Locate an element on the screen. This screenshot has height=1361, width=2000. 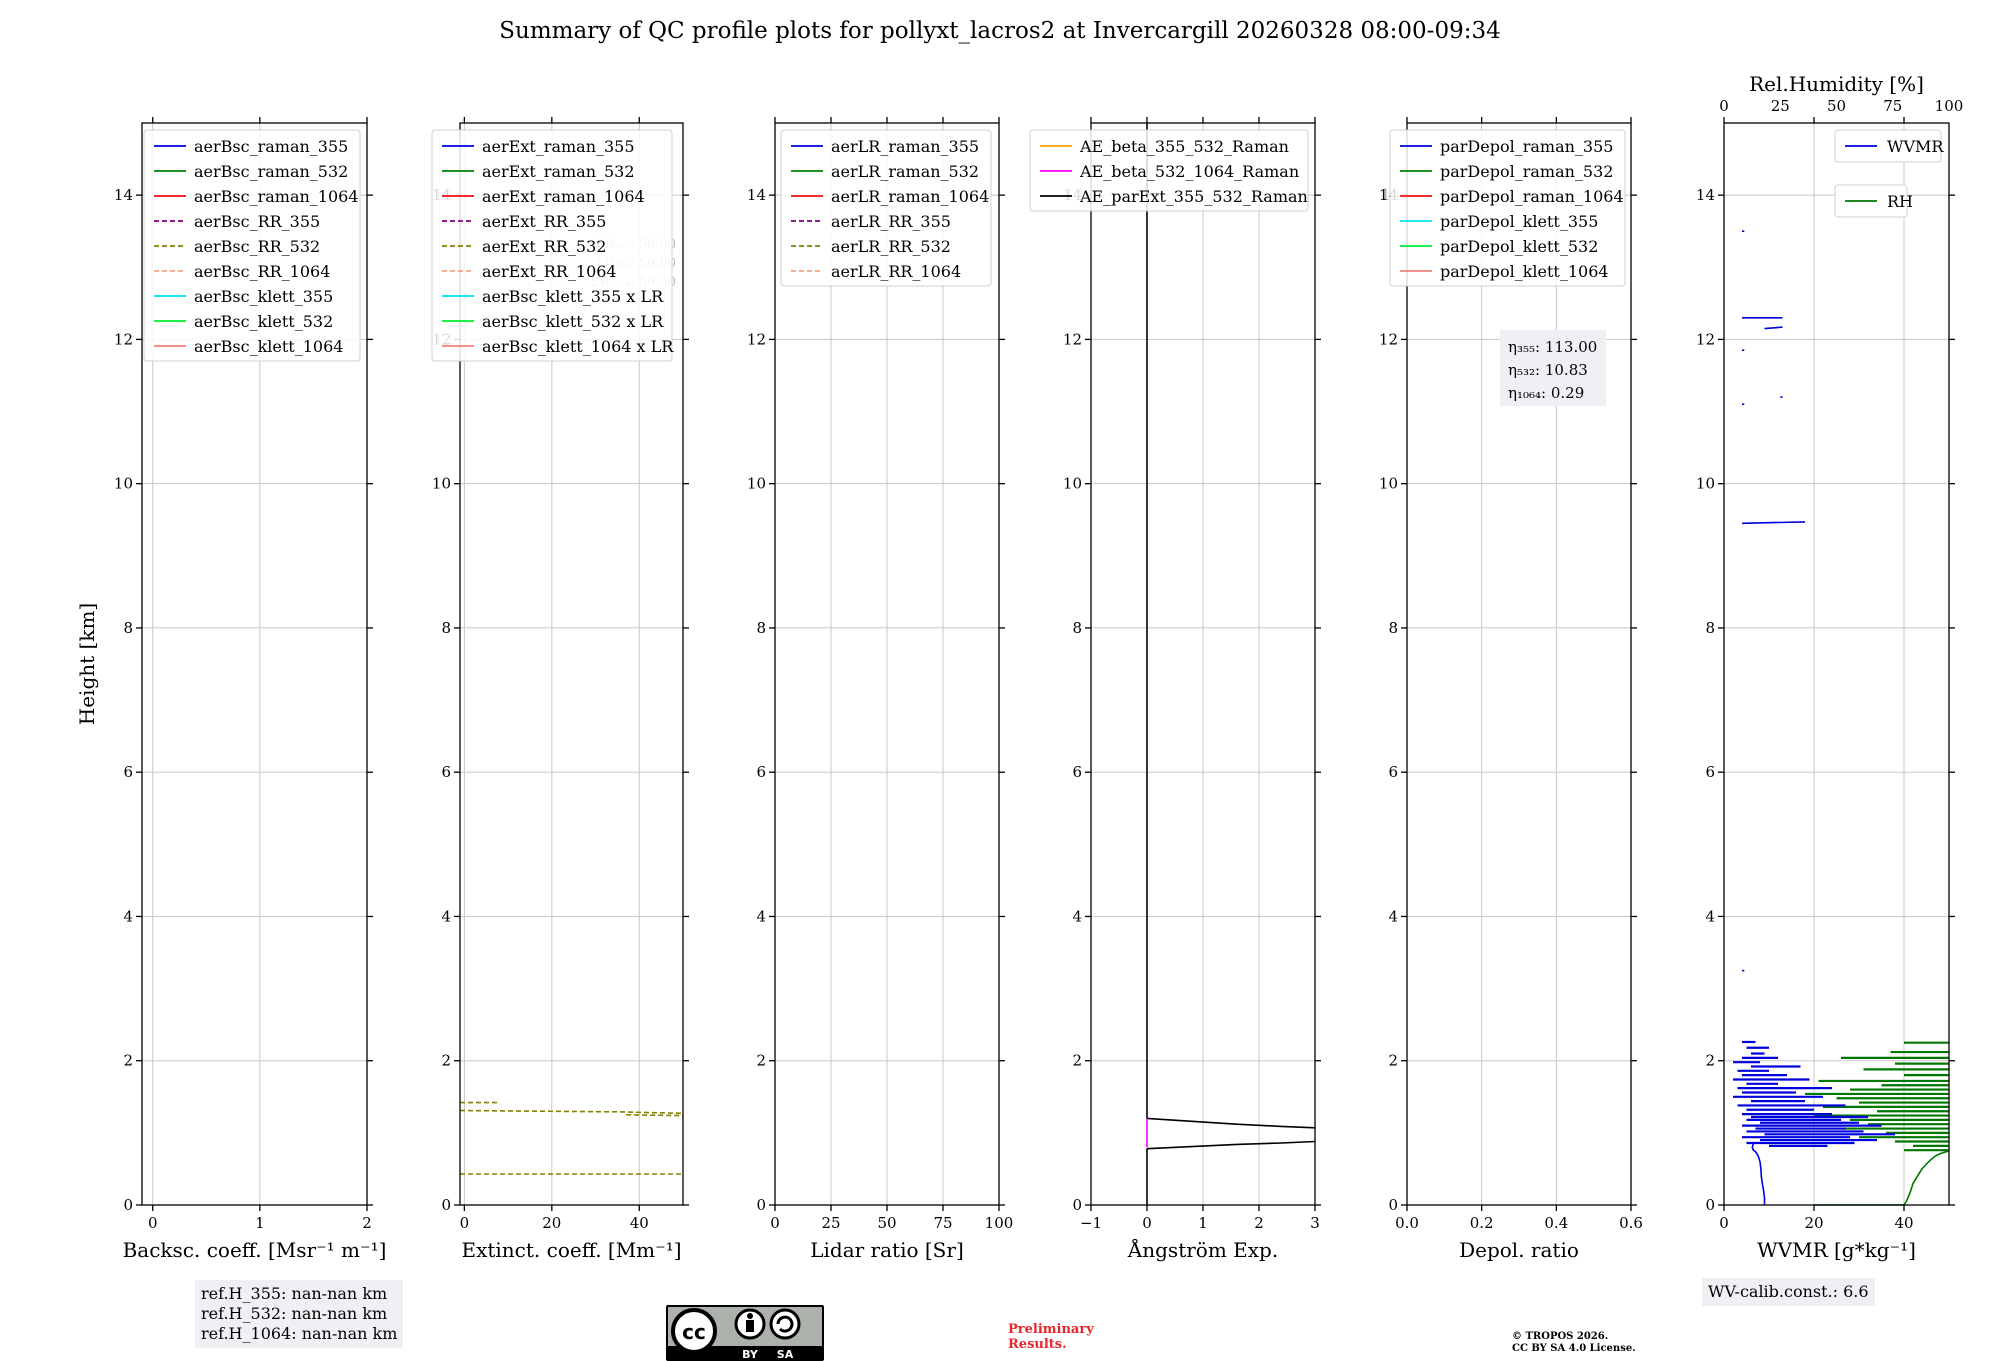
bsc-legend-label-2: aerBsc_raman_1064 is located at coordinates (276, 196).